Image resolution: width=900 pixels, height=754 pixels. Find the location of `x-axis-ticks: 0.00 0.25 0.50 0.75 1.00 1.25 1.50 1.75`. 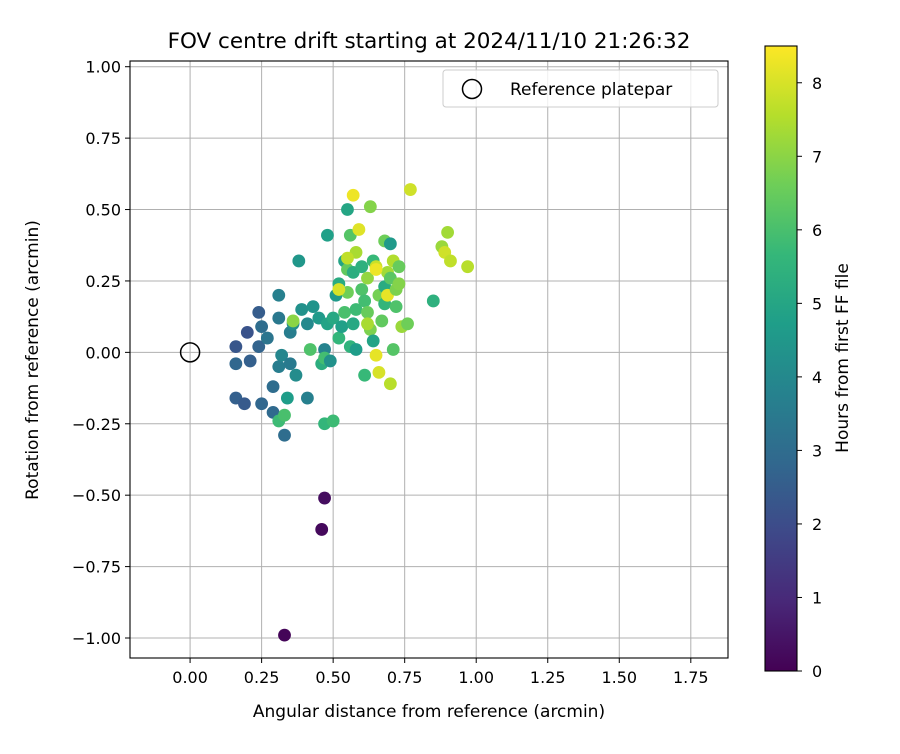

x-axis-ticks: 0.00 0.25 0.50 0.75 1.00 1.25 1.50 1.75 is located at coordinates (440, 672).